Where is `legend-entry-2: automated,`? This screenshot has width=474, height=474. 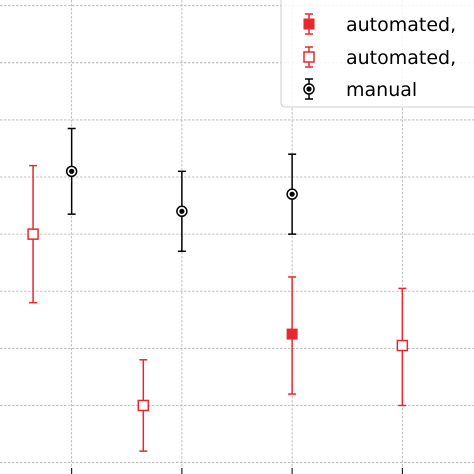 legend-entry-2: automated, is located at coordinates (379, 57).